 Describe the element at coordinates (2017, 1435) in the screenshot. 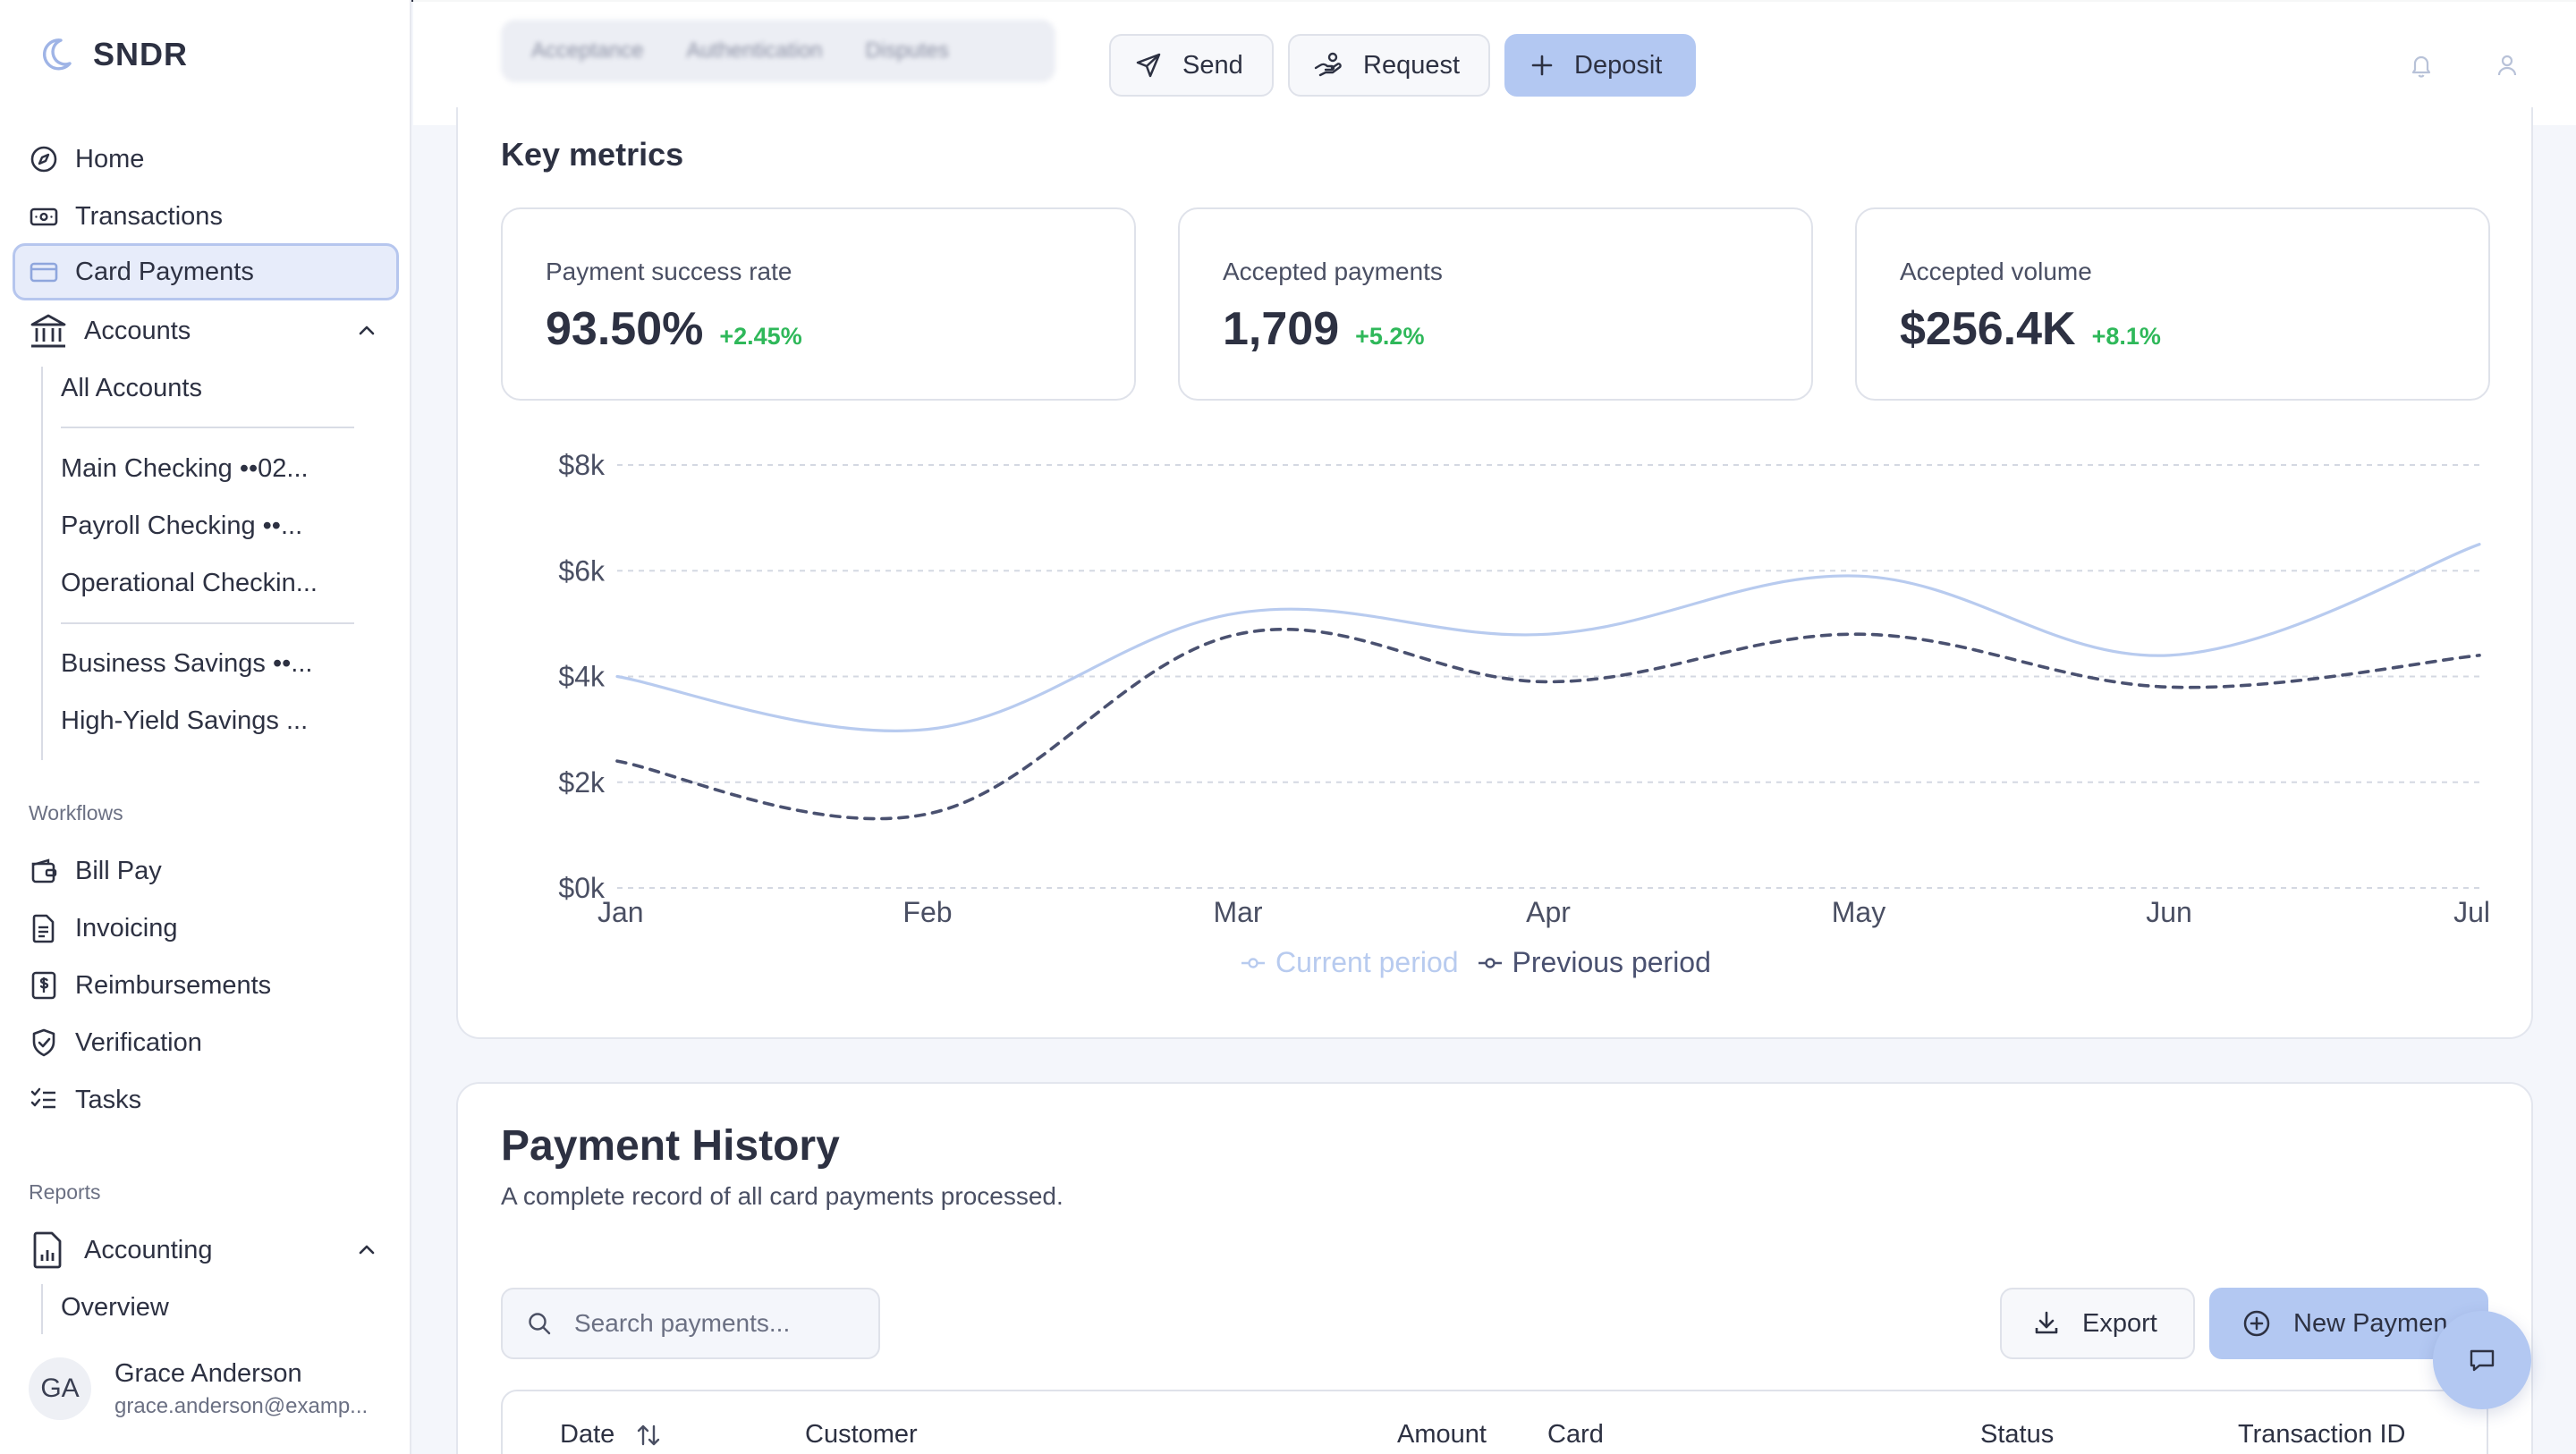

I see `column-header-status: Status` at that location.